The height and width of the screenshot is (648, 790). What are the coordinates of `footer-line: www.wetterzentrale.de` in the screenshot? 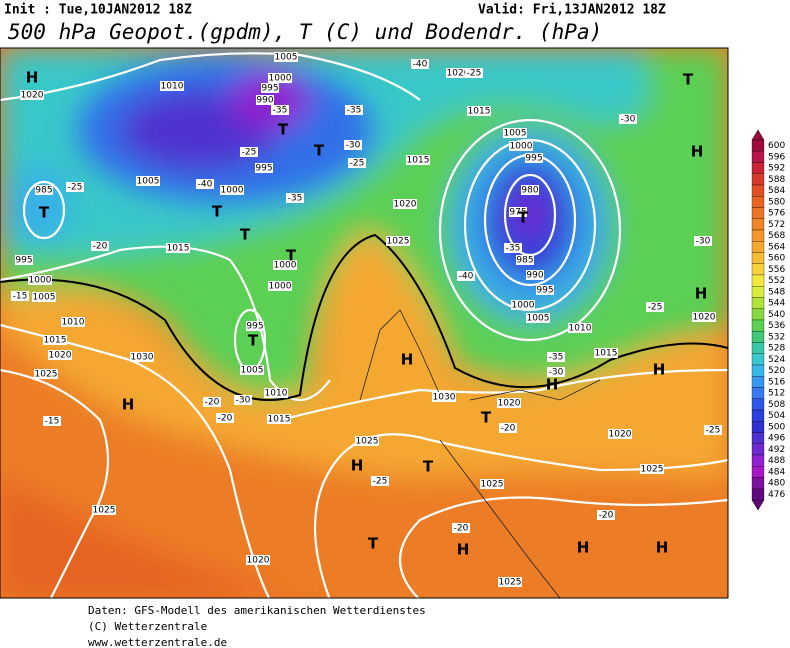 It's located at (157, 642).